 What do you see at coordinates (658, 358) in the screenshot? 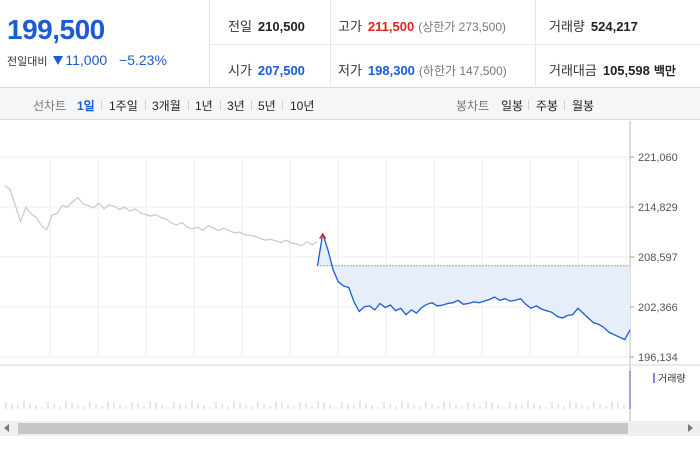
I see `y-tick-label: 196,134` at bounding box center [658, 358].